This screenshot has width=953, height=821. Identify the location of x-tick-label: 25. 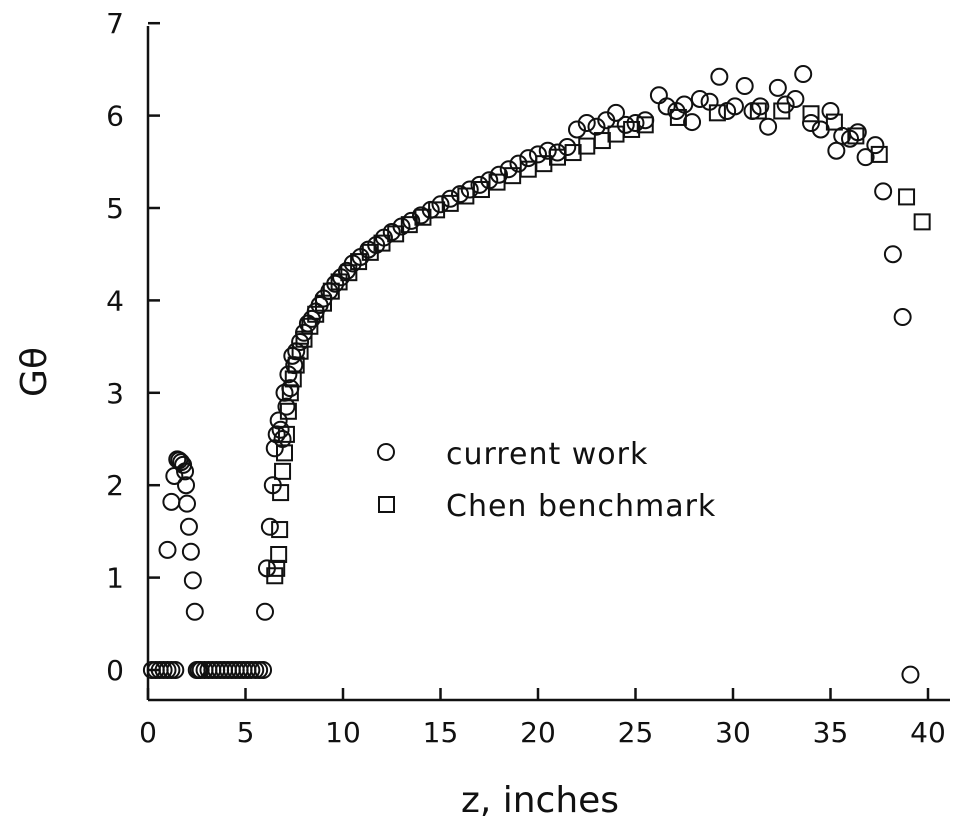
(636, 732).